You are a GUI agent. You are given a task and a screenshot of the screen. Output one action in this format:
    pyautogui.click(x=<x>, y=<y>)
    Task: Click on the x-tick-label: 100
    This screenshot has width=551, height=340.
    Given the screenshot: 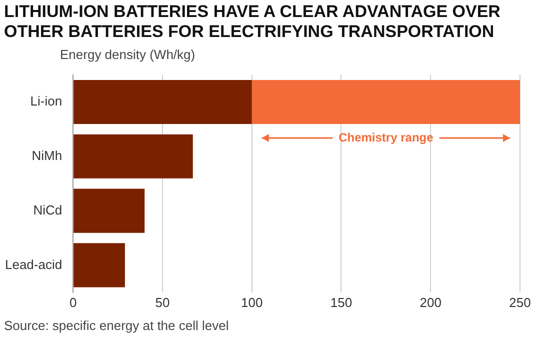 What is the action you would take?
    pyautogui.click(x=252, y=302)
    